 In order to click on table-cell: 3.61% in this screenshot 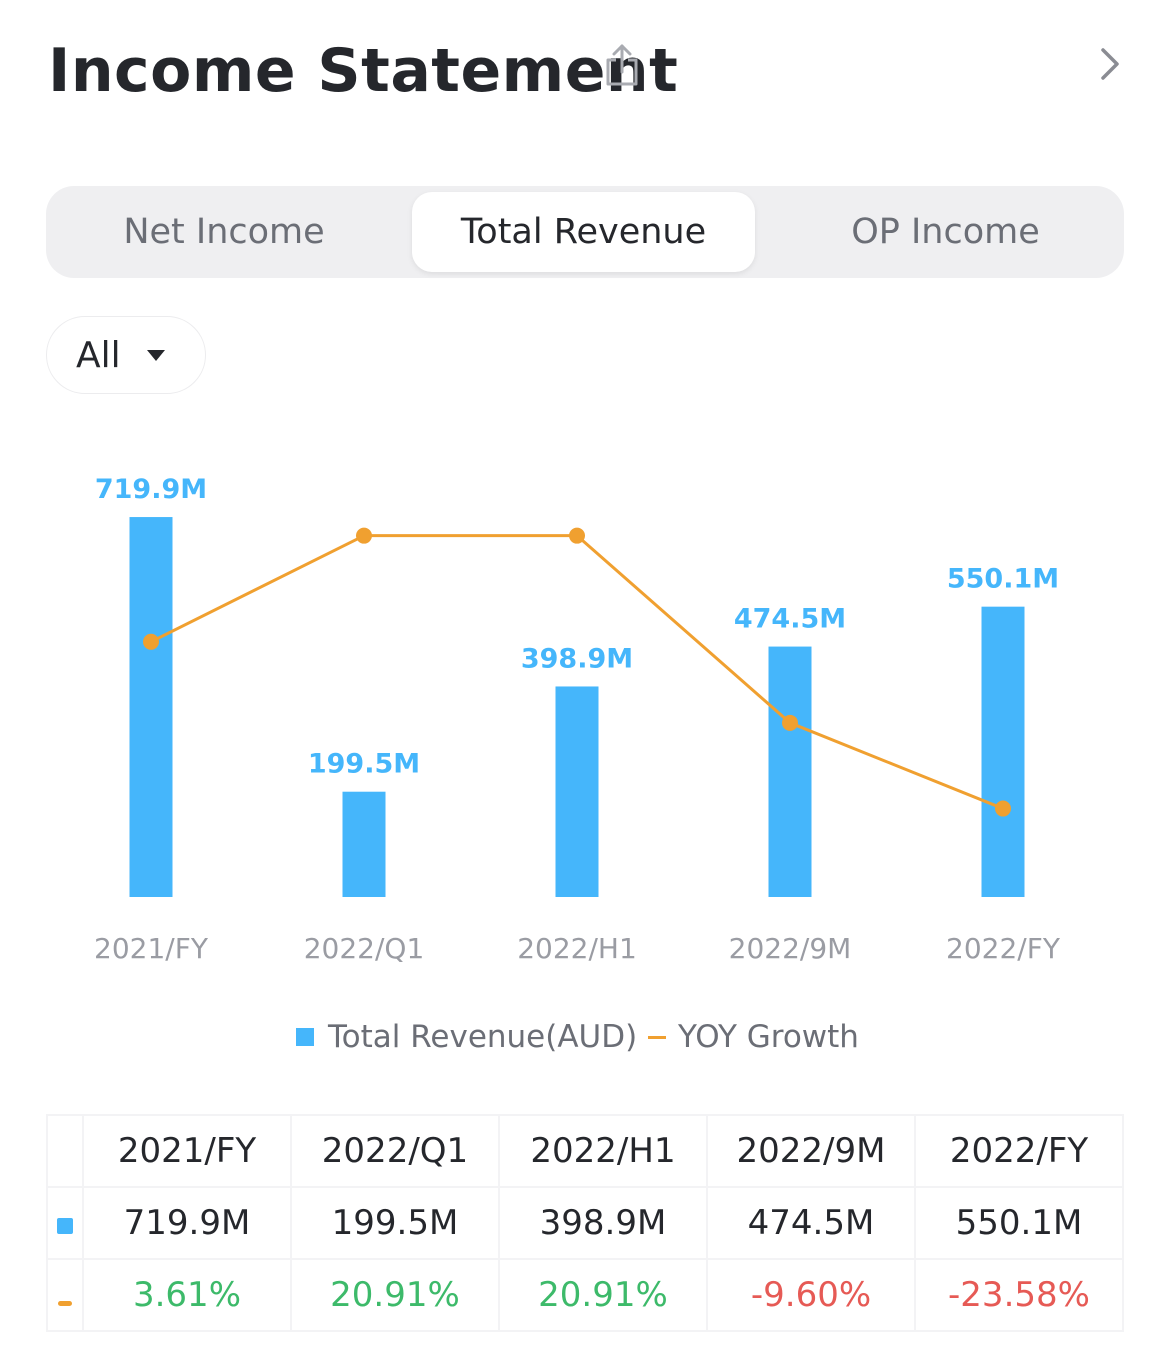, I will do `click(187, 1295)`.